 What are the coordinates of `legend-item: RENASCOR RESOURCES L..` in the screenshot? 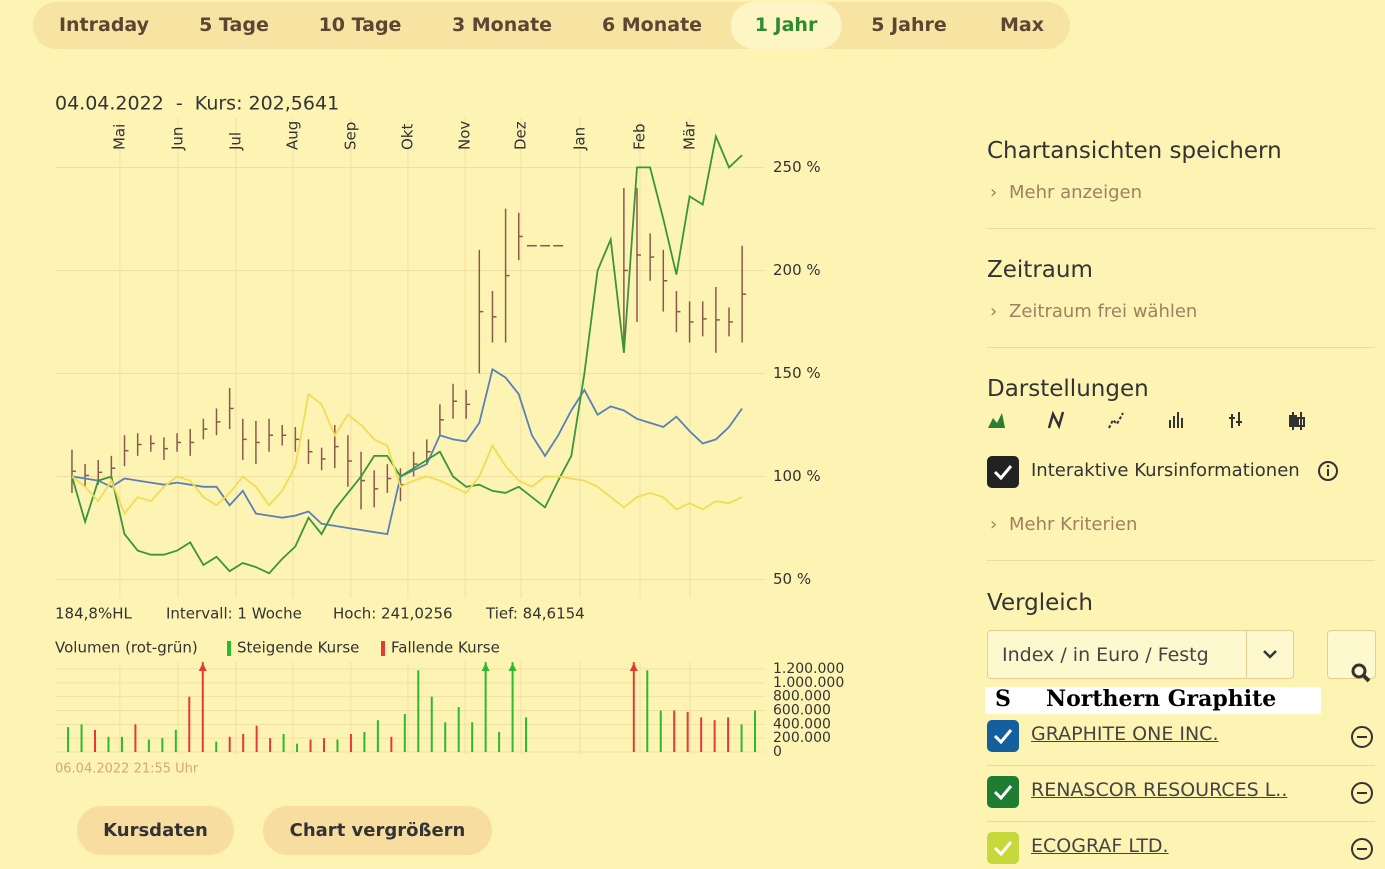 It's located at (1159, 790).